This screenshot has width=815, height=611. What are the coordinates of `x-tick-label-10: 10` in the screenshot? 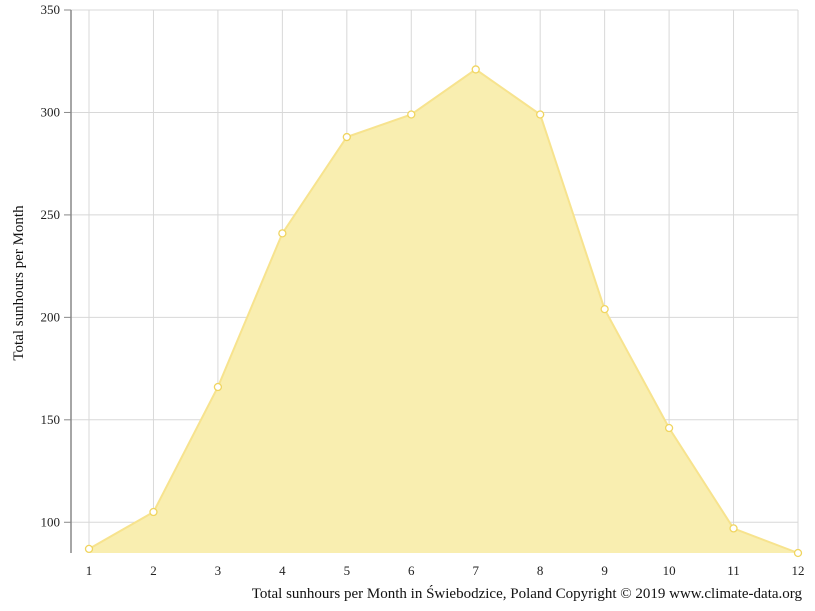 It's located at (669, 570).